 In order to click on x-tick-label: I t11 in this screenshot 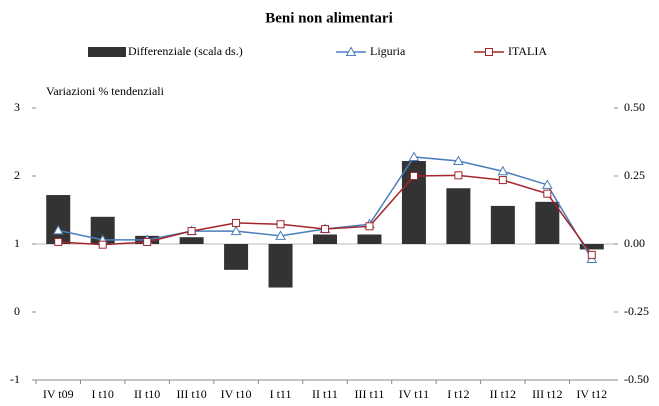, I will do `click(281, 394)`.